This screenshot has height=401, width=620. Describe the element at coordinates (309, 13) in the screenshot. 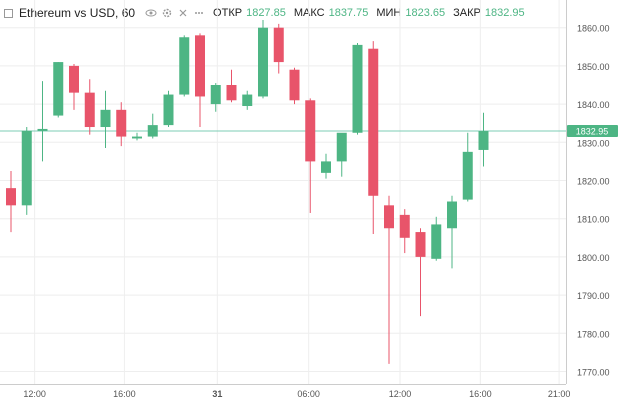

I see `high-label: МАКС` at that location.